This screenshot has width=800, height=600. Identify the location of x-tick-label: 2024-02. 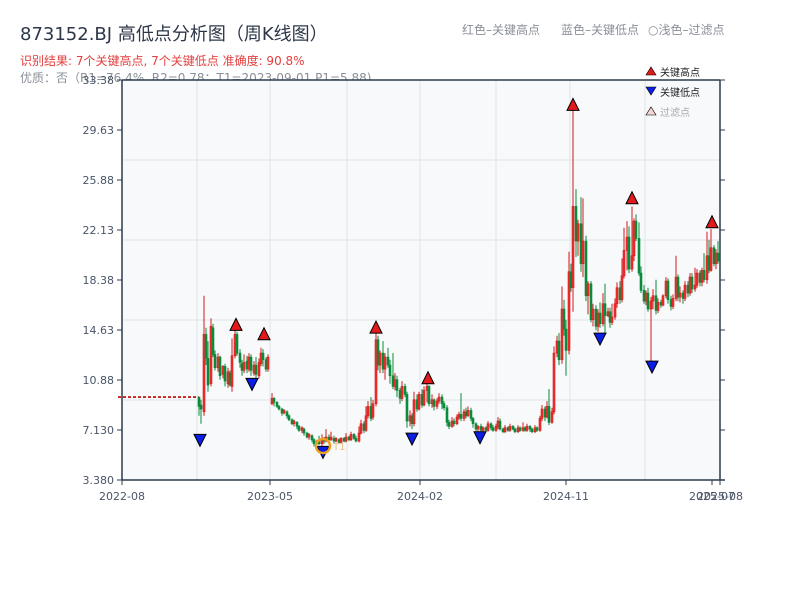
(420, 496).